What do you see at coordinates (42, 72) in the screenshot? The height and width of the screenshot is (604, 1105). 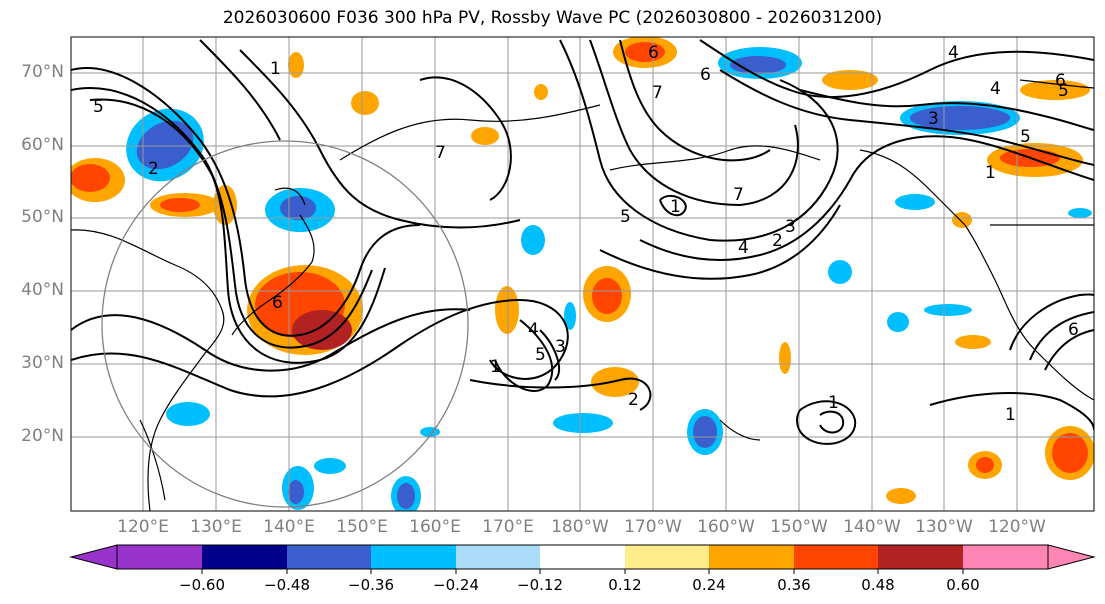 I see `lat-label: 70°N` at bounding box center [42, 72].